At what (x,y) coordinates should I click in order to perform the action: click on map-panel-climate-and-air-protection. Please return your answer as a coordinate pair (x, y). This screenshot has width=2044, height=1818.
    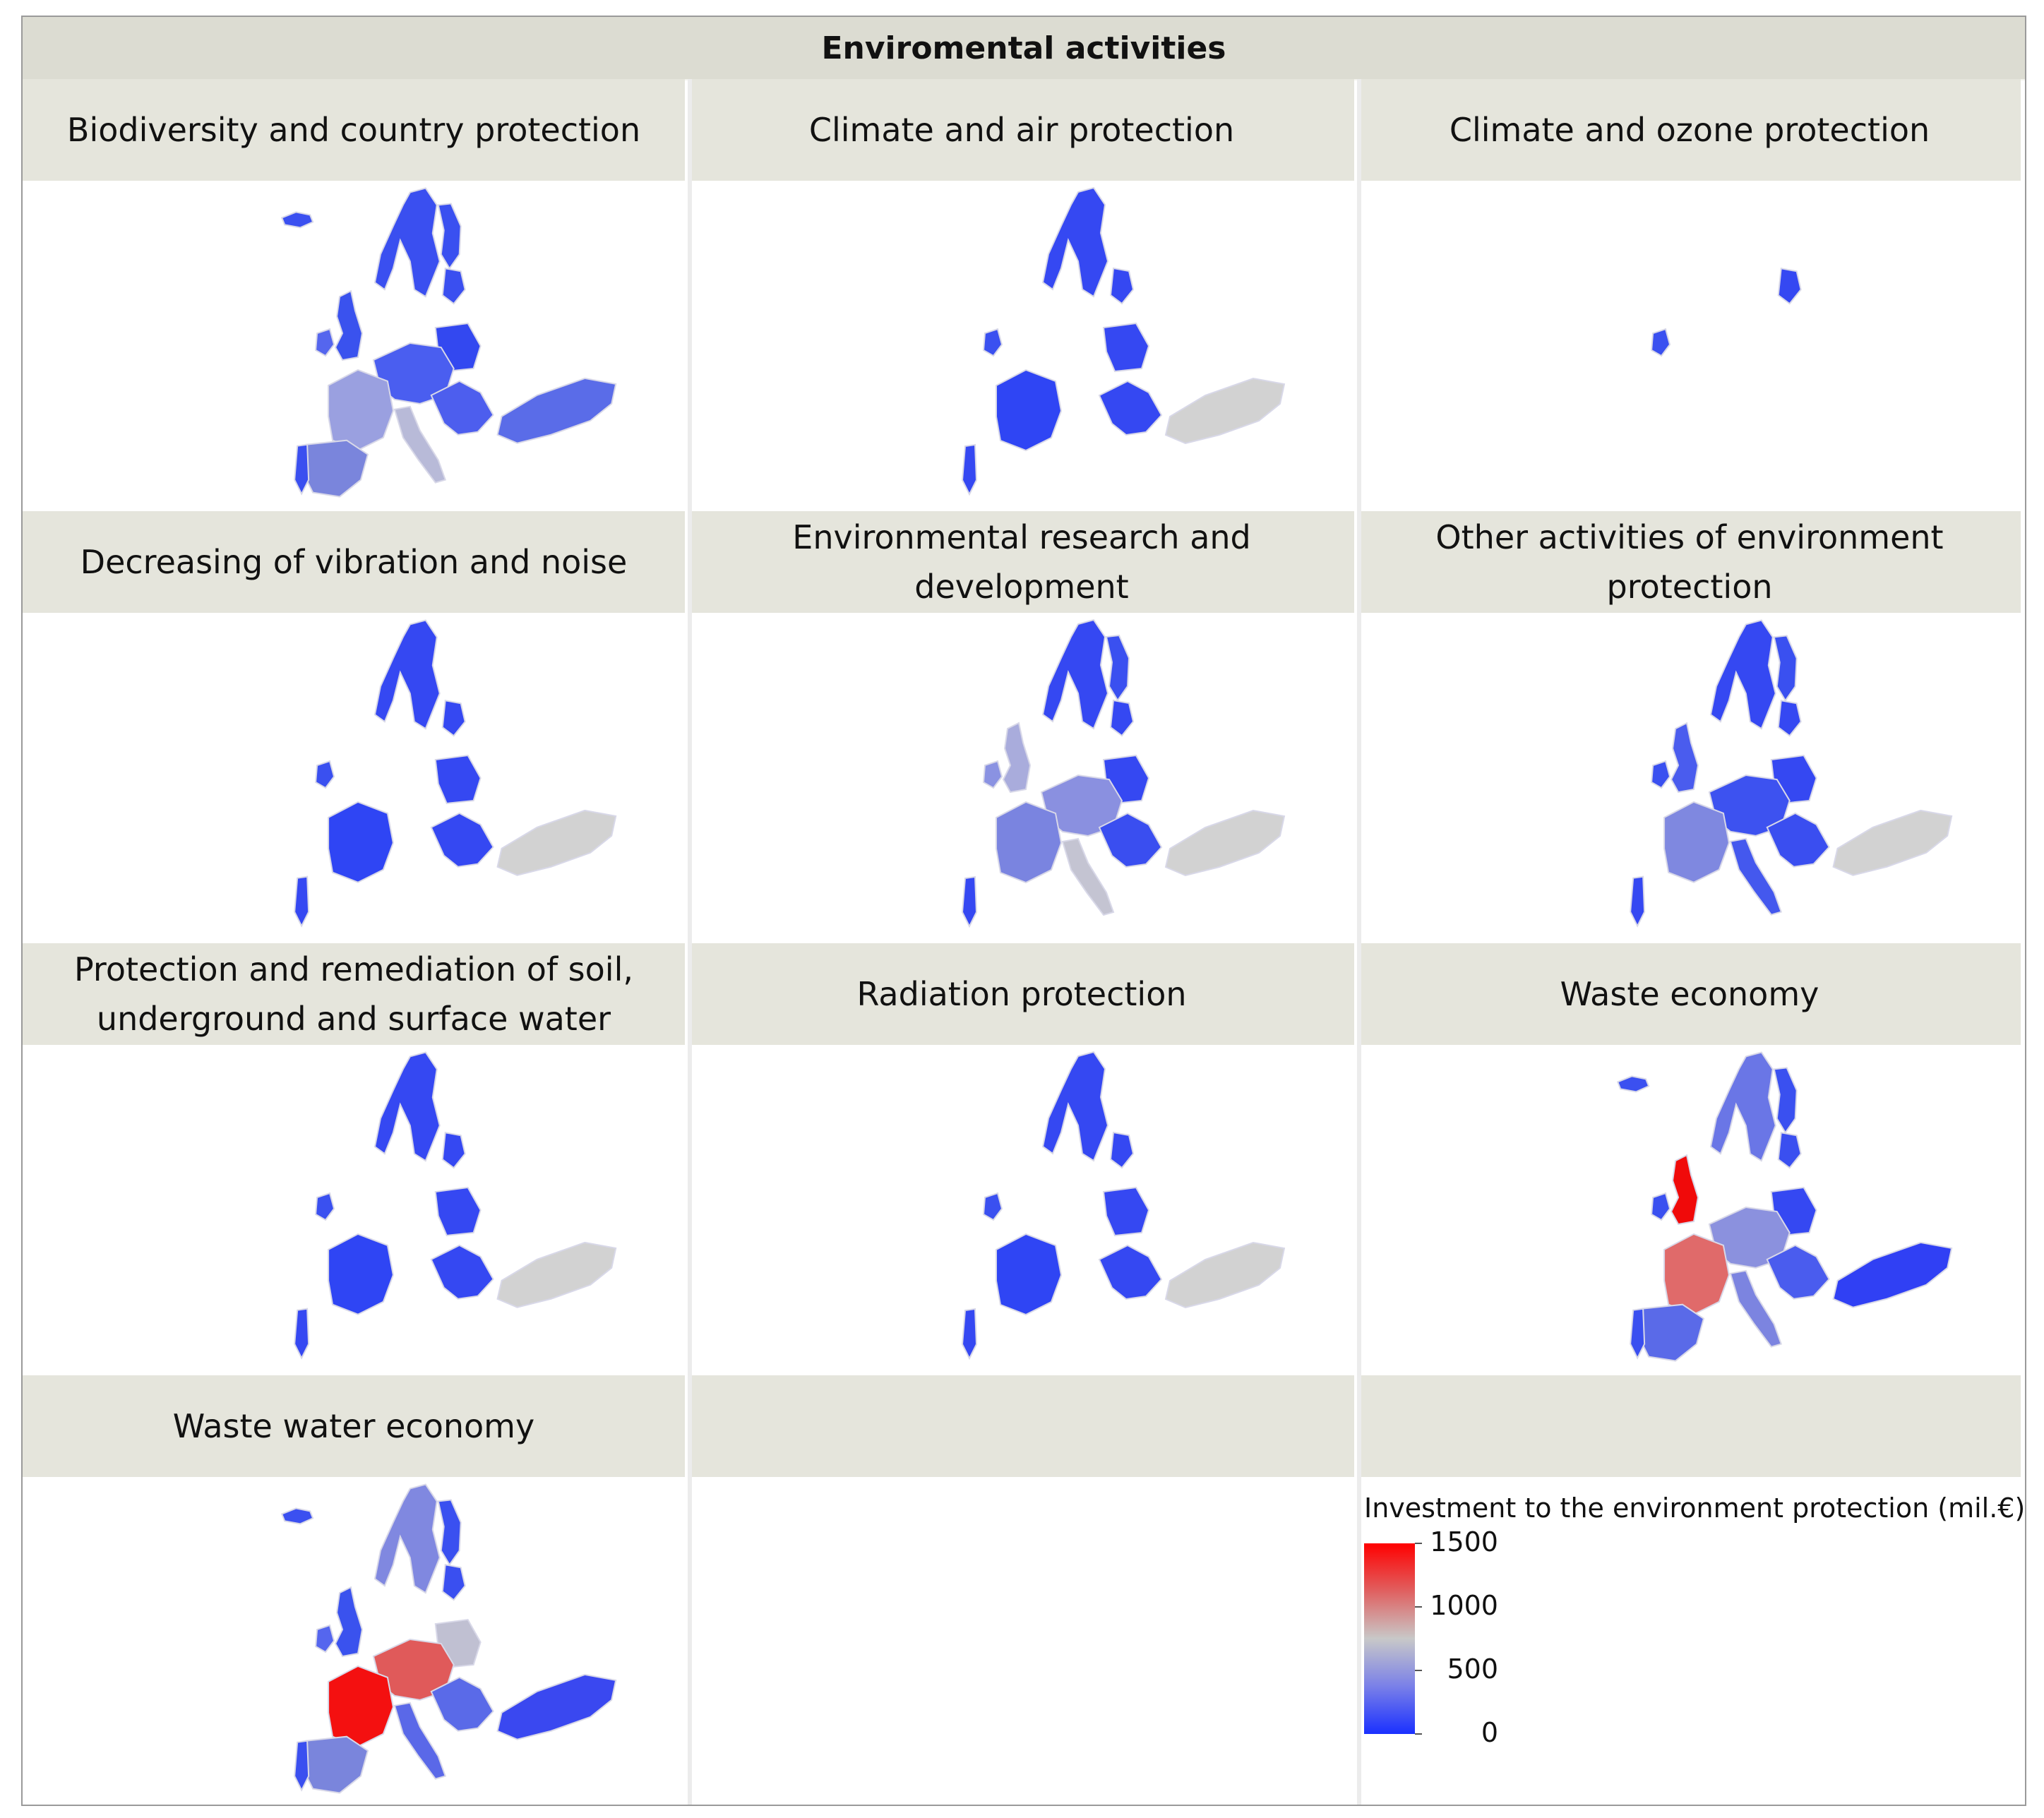
    Looking at the image, I should click on (1021, 346).